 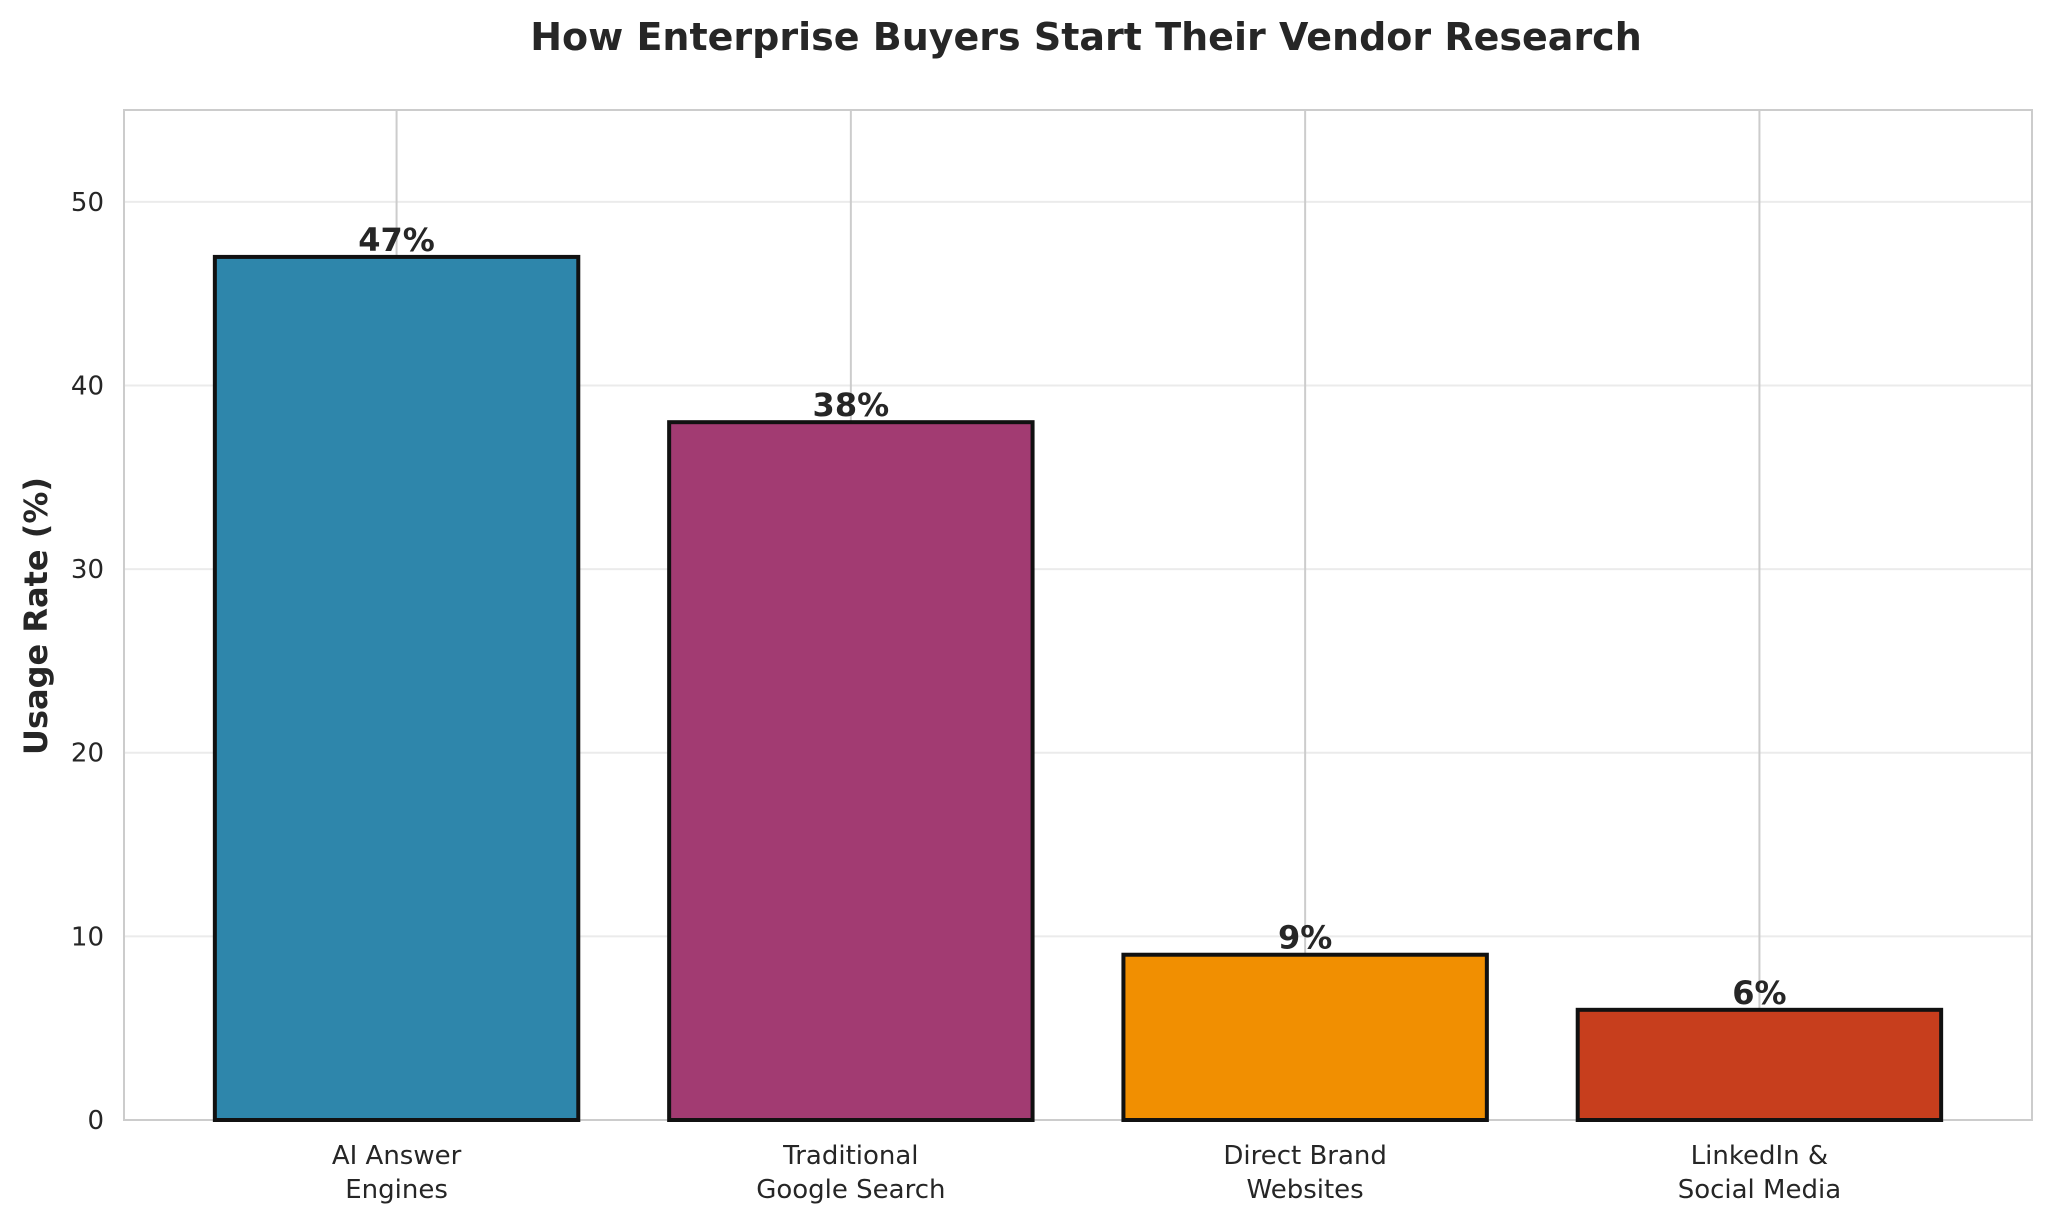 I want to click on y-tick-label: 10, so click(x=87, y=937).